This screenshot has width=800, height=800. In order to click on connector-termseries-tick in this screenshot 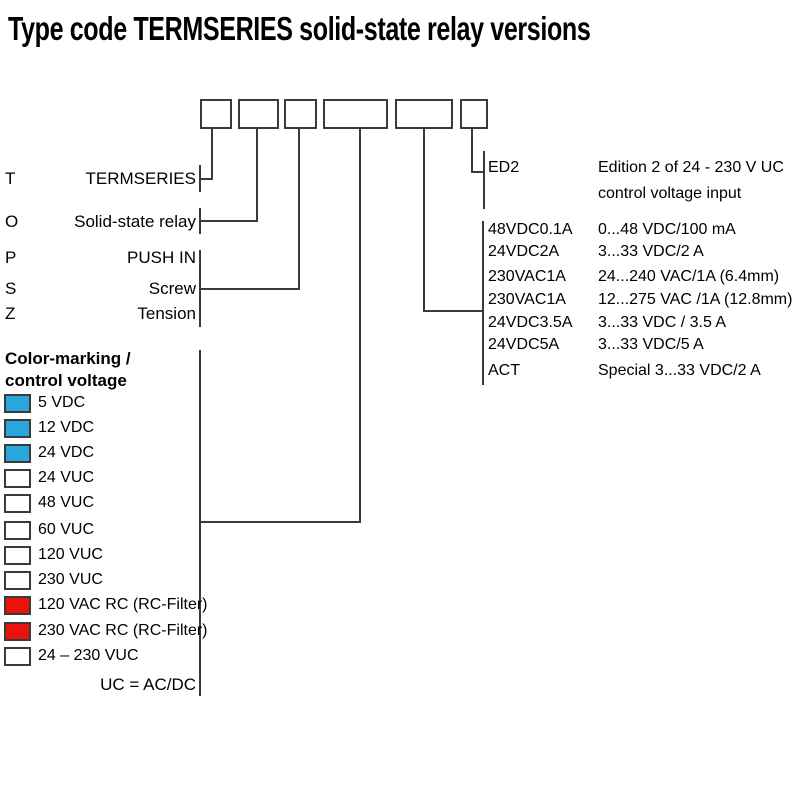, I will do `click(200, 178)`.